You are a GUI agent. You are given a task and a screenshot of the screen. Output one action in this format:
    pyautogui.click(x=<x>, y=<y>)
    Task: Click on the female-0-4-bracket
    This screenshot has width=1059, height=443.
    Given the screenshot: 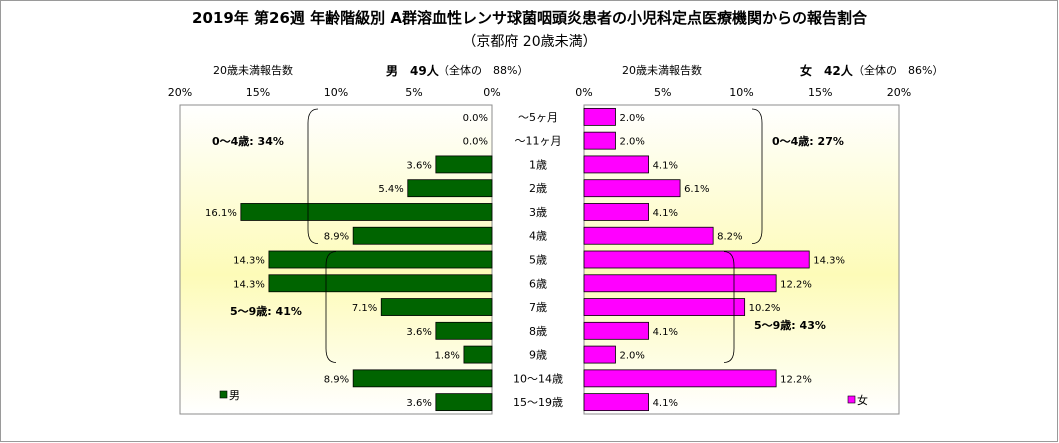 What is the action you would take?
    pyautogui.click(x=757, y=176)
    